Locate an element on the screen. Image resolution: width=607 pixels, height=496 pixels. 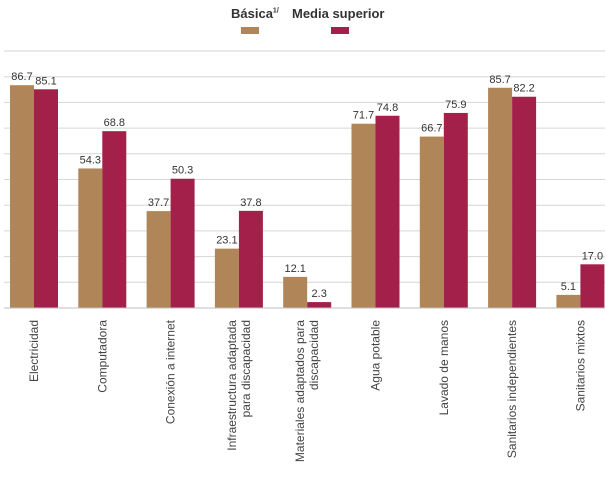
data-label-basica: 23.1 is located at coordinates (226, 241).